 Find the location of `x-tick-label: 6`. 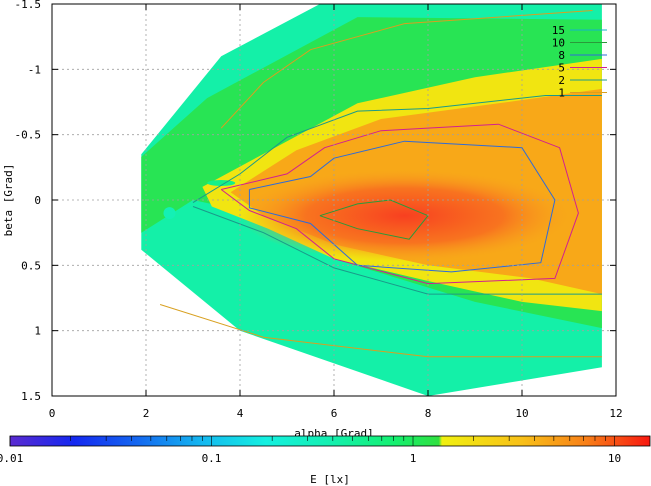

x-tick-label: 6 is located at coordinates (334, 413).